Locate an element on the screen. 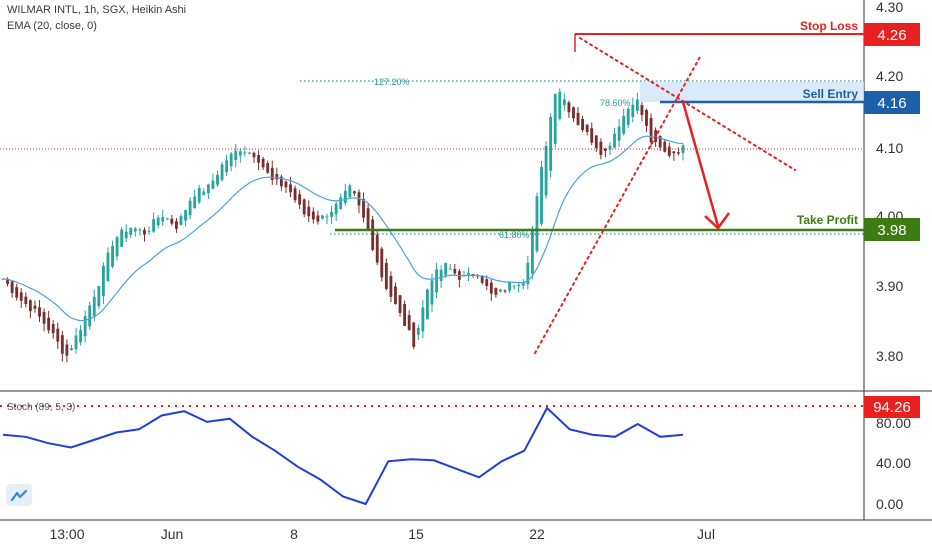  stop-loss-label: Stop Loss is located at coordinates (829, 26).